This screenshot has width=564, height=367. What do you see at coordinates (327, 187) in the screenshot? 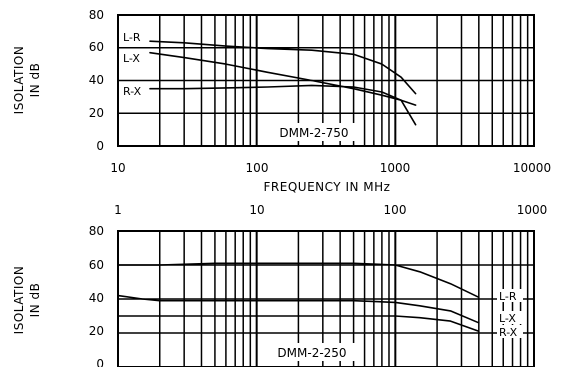
I see `x-axis-label: FREQUENCY IN MHz` at bounding box center [327, 187].